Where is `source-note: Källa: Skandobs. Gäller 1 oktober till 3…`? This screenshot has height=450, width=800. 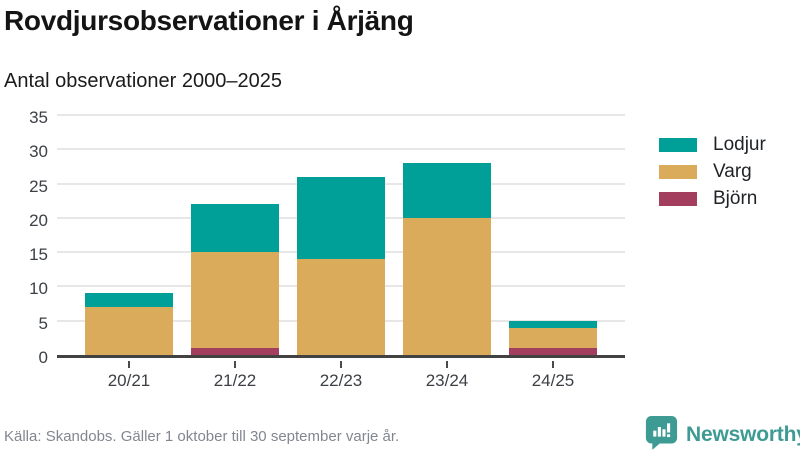
source-note: Källa: Skandobs. Gäller 1 oktober till 3… is located at coordinates (202, 436).